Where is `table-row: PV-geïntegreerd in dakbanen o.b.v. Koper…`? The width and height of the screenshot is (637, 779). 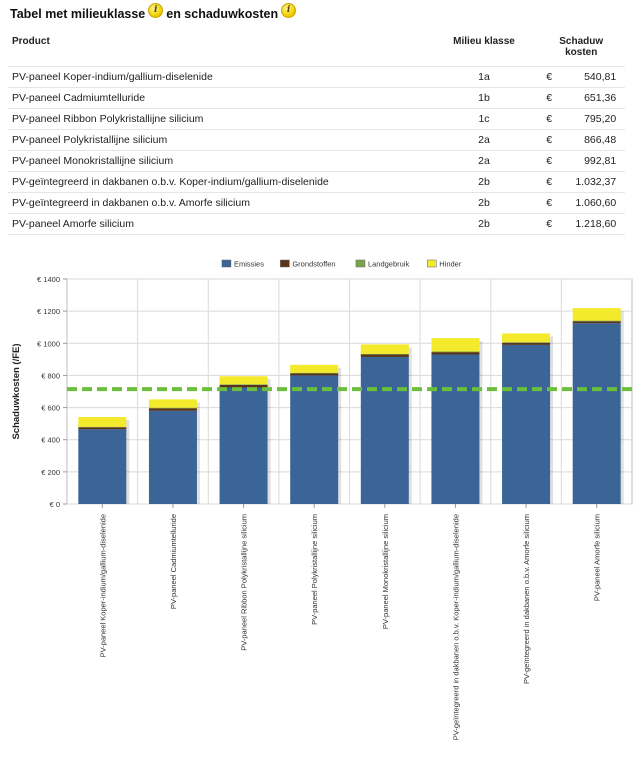 table-row: PV-geïntegreerd in dakbanen o.b.v. Koper… is located at coordinates (316, 182).